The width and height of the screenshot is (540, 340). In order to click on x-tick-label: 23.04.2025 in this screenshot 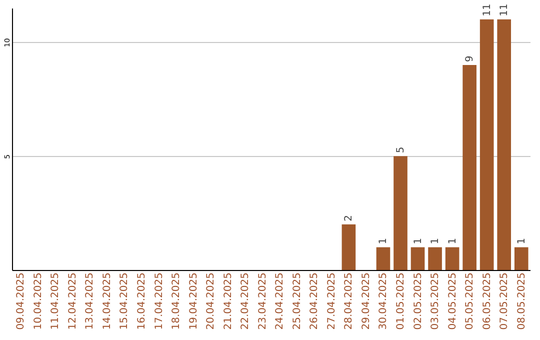, I will do `click(262, 301)`.